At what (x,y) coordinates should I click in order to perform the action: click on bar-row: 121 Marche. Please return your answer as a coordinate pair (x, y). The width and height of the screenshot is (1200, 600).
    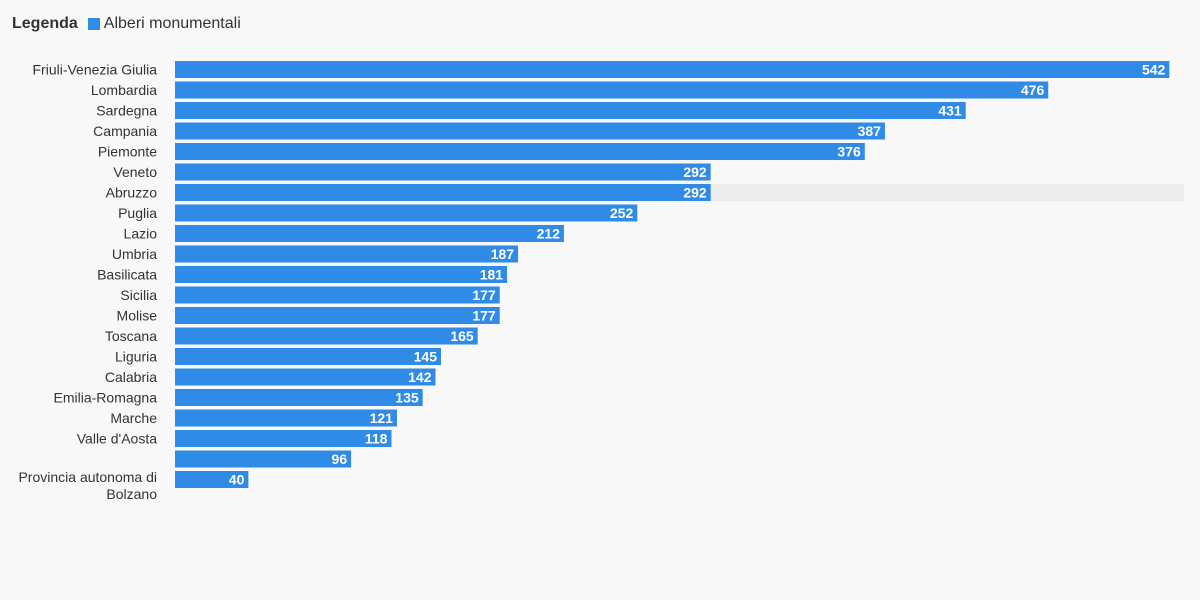
    Looking at the image, I should click on (253, 418).